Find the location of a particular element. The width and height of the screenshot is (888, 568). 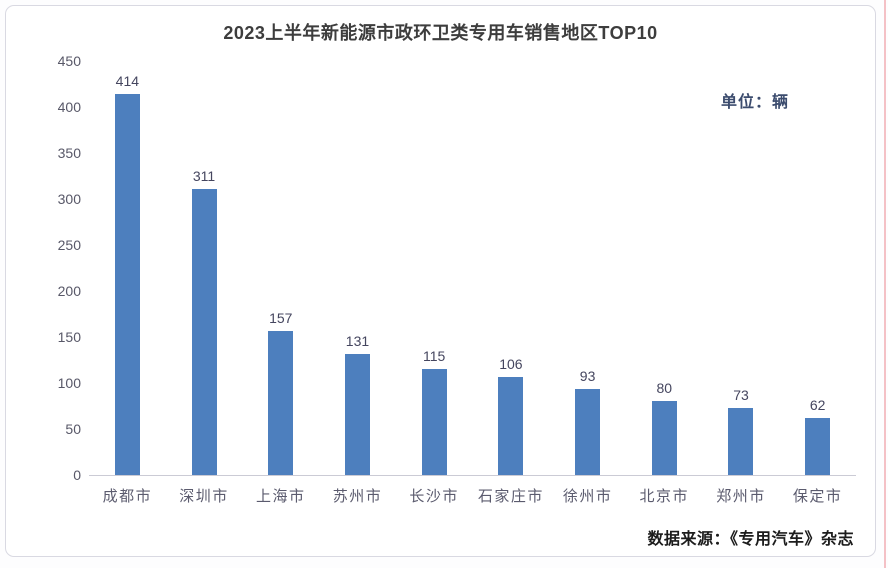

bar-slot: 311 is located at coordinates (204, 268).